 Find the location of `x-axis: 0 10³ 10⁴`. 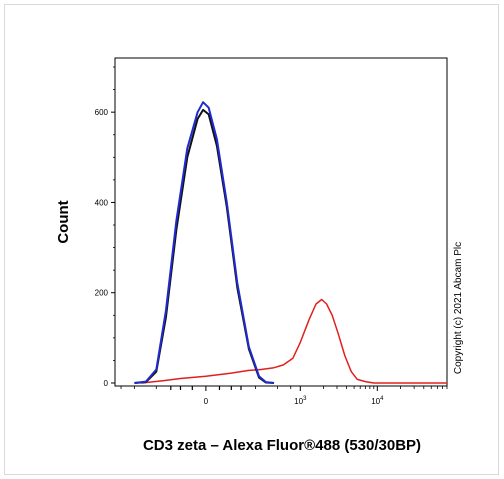

x-axis: 0 10³ 10⁴ is located at coordinates (284, 396).